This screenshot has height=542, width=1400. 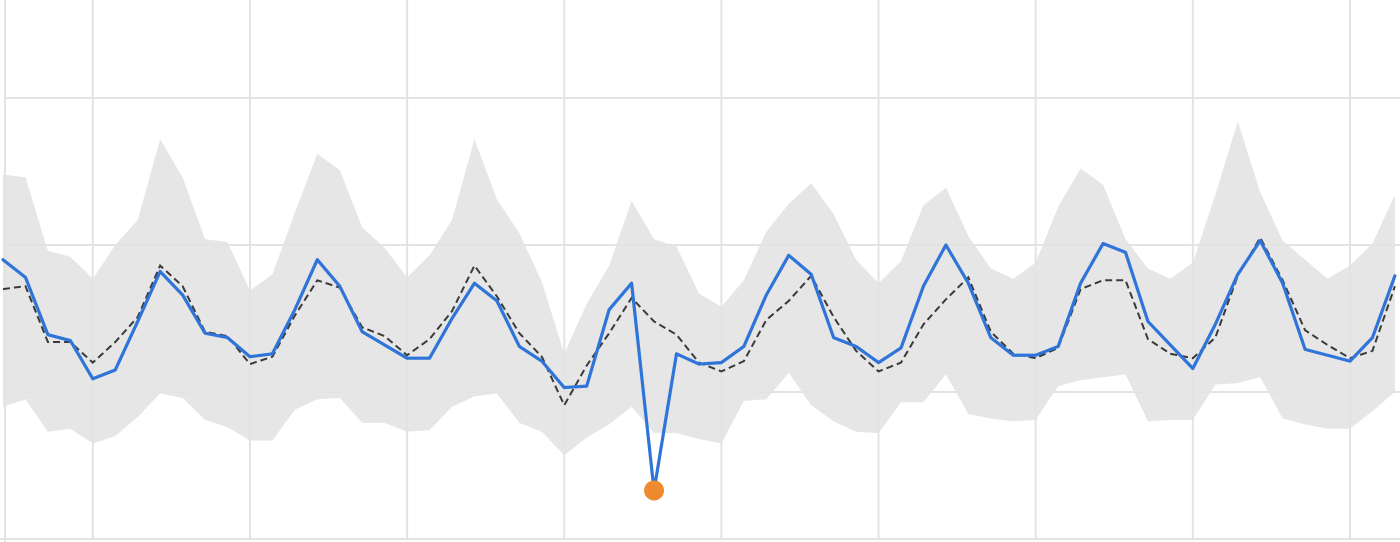 I want to click on anomaly-markers, so click(x=654, y=490).